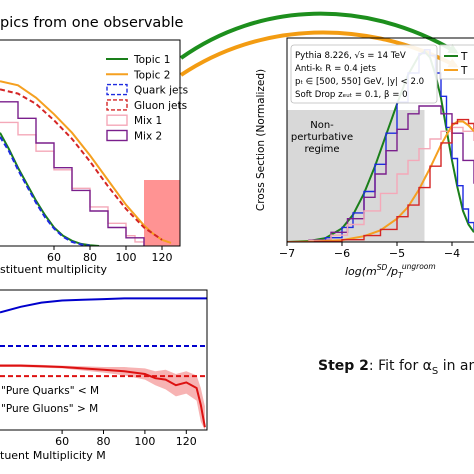 The height and width of the screenshot is (474, 474). What do you see at coordinates (342, 253) in the screenshot?
I see `right-tick-label: −6` at bounding box center [342, 253].